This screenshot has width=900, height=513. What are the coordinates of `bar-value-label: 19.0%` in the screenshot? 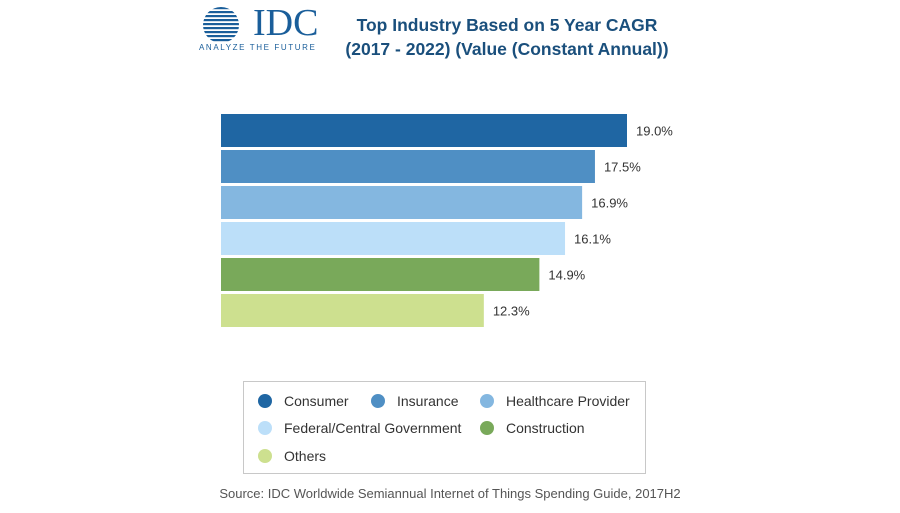 It's located at (654, 131).